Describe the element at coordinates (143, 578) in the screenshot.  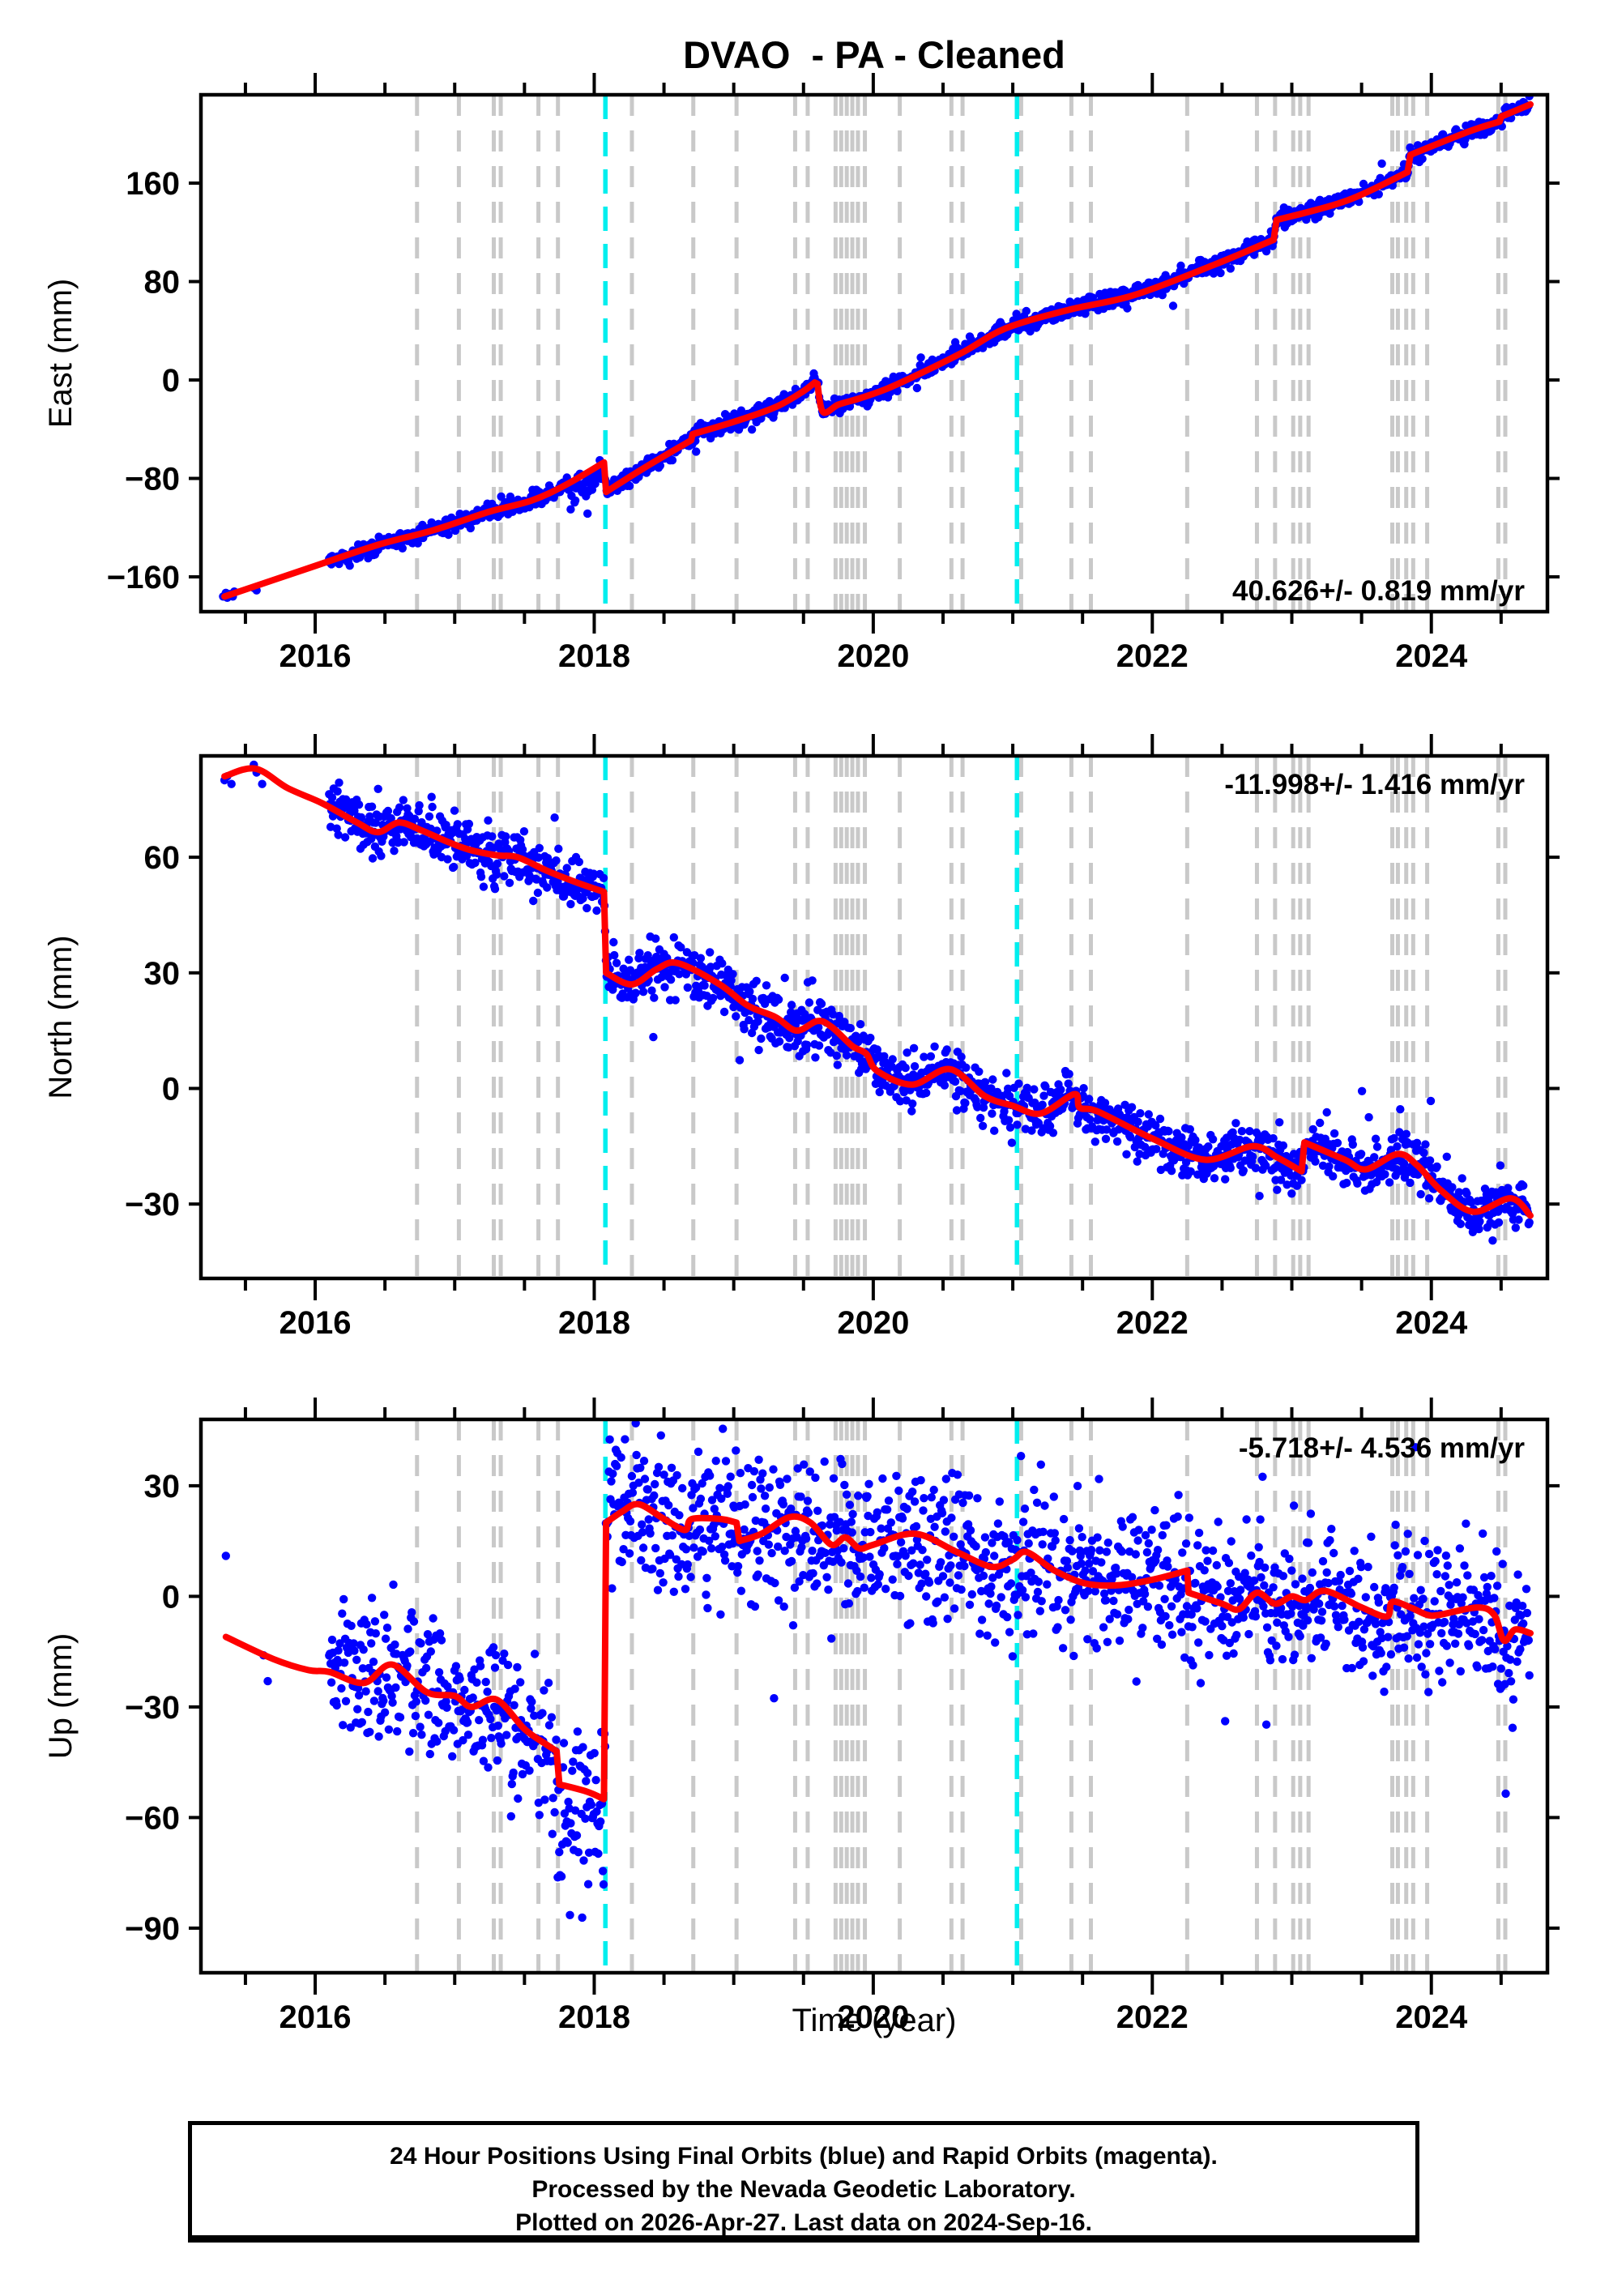
I see `east-y-tick-label: −160` at that location.